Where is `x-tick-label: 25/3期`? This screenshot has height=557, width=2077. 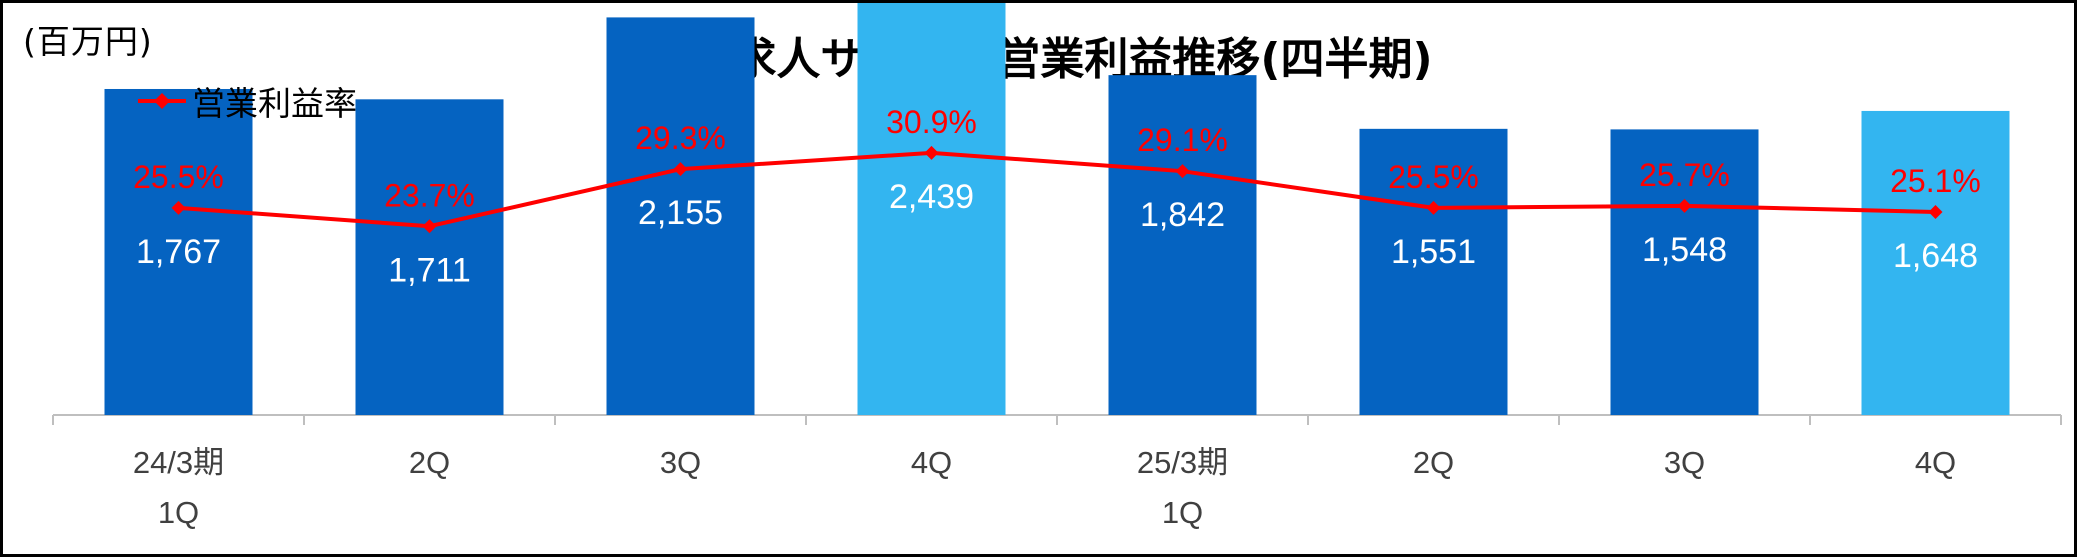 x-tick-label: 25/3期 is located at coordinates (1182, 462).